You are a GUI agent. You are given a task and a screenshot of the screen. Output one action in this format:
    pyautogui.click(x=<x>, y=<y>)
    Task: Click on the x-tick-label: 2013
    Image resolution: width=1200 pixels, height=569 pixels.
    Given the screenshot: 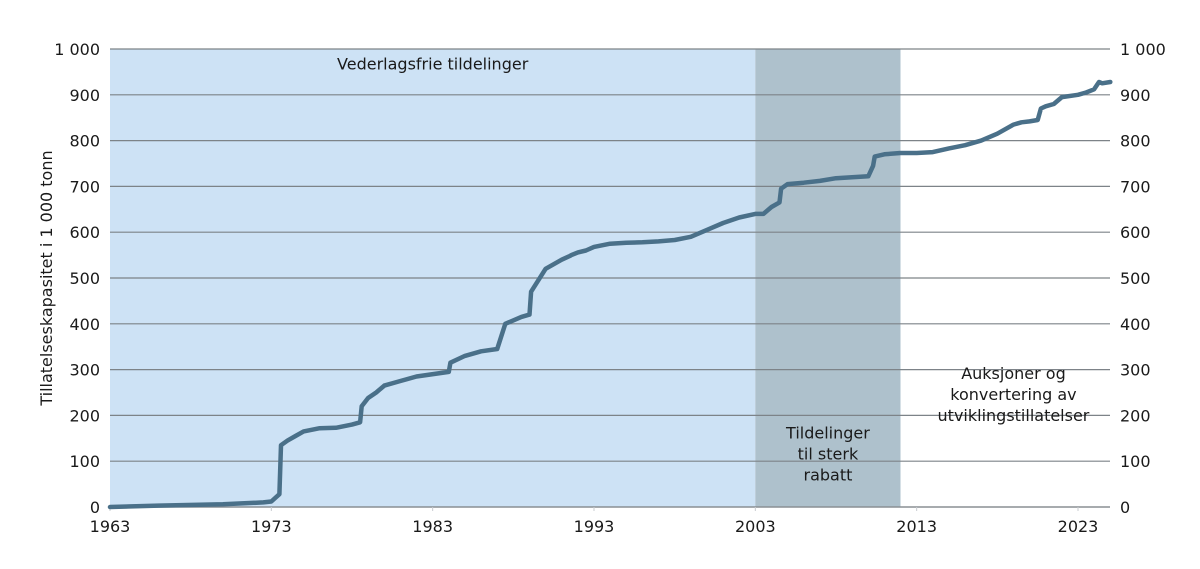 What is the action you would take?
    pyautogui.click(x=916, y=526)
    